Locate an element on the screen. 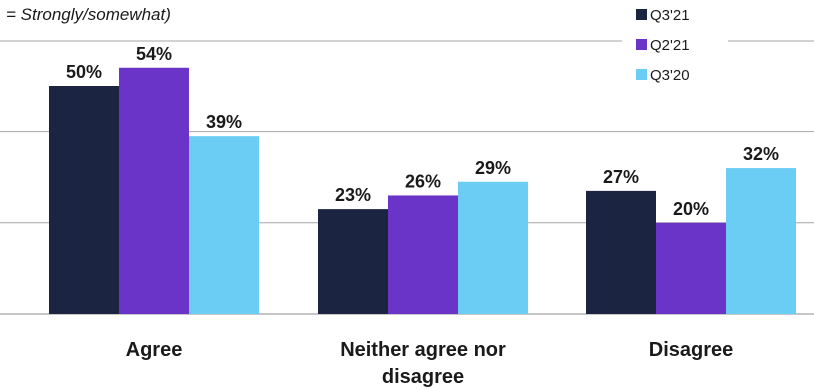 The image size is (814, 390). data-label-0-2: 39% is located at coordinates (224, 122).